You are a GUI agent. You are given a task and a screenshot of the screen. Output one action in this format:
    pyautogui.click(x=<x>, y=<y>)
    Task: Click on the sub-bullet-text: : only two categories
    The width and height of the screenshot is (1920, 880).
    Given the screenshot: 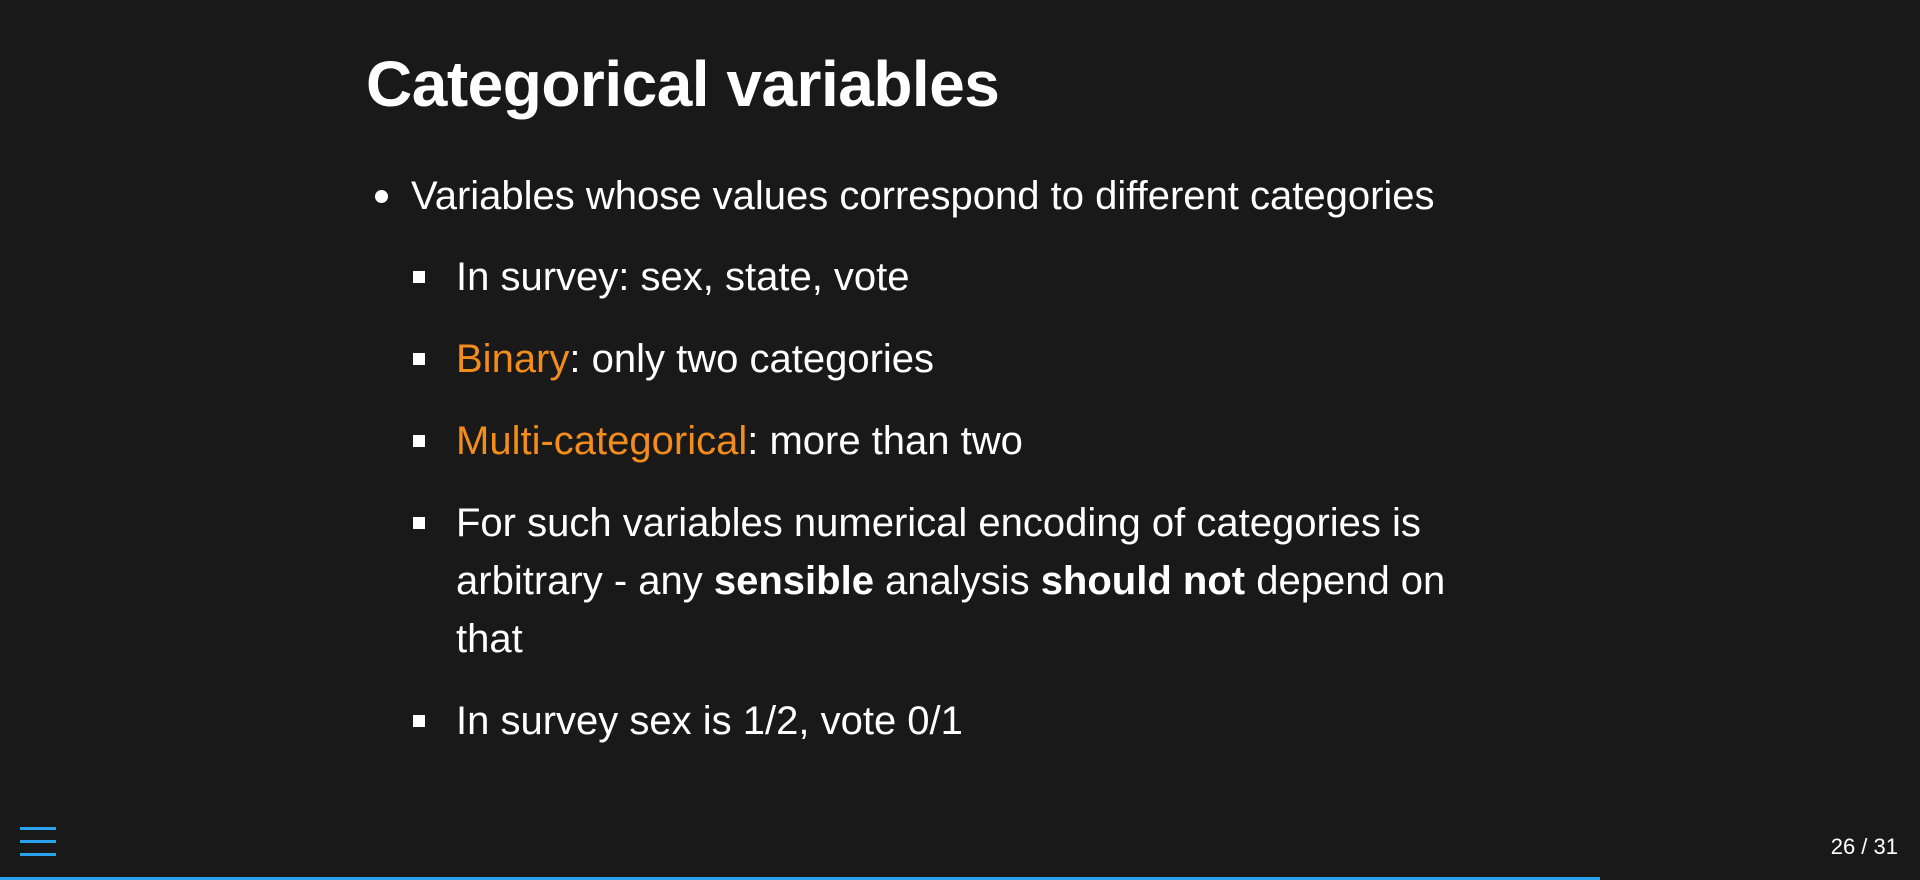 What is the action you would take?
    pyautogui.click(x=752, y=359)
    